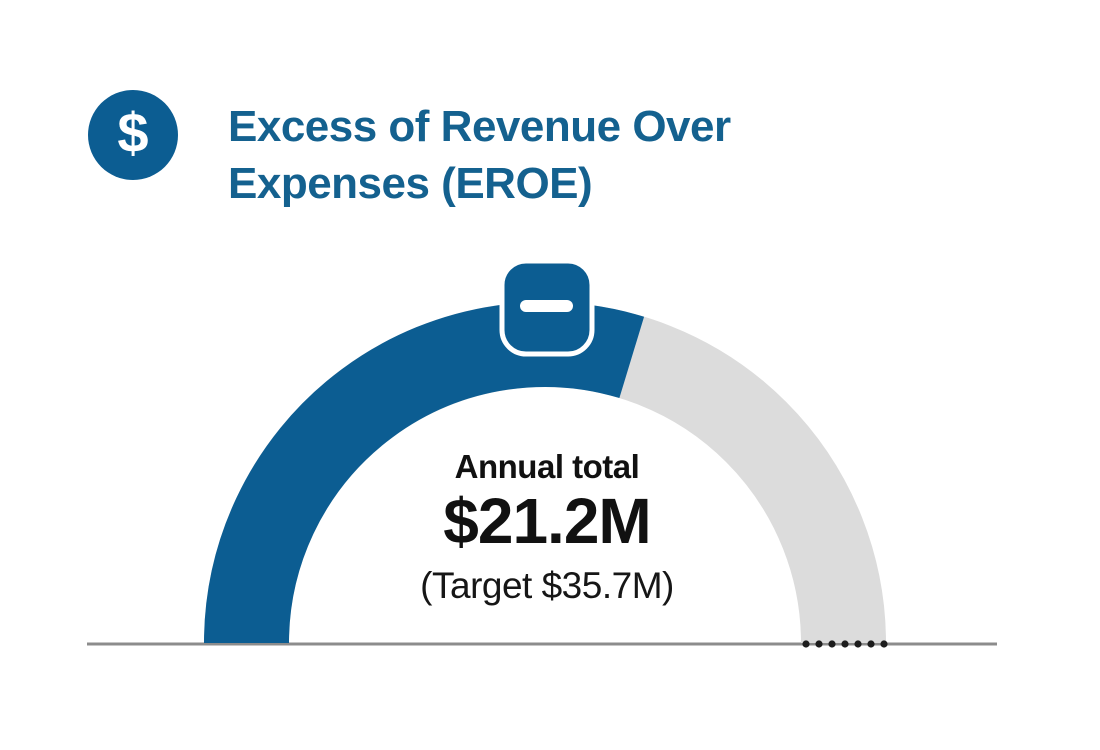 Image resolution: width=1100 pixels, height=750 pixels. Describe the element at coordinates (547, 466) in the screenshot. I see `annual-total-label: Annual total` at that location.